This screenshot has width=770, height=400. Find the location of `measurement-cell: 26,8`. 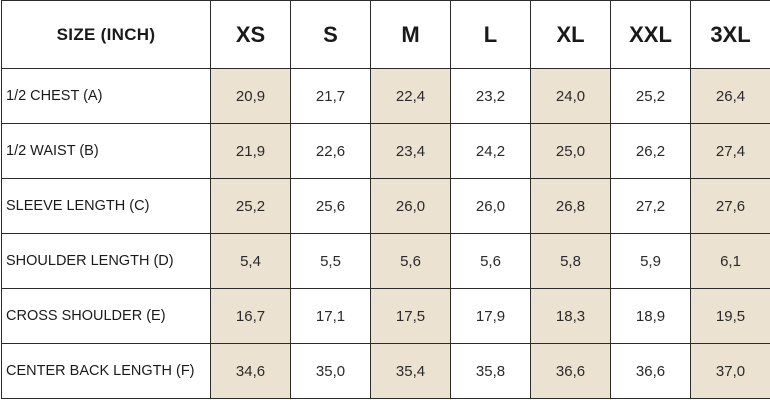

measurement-cell: 26,8 is located at coordinates (570, 206).